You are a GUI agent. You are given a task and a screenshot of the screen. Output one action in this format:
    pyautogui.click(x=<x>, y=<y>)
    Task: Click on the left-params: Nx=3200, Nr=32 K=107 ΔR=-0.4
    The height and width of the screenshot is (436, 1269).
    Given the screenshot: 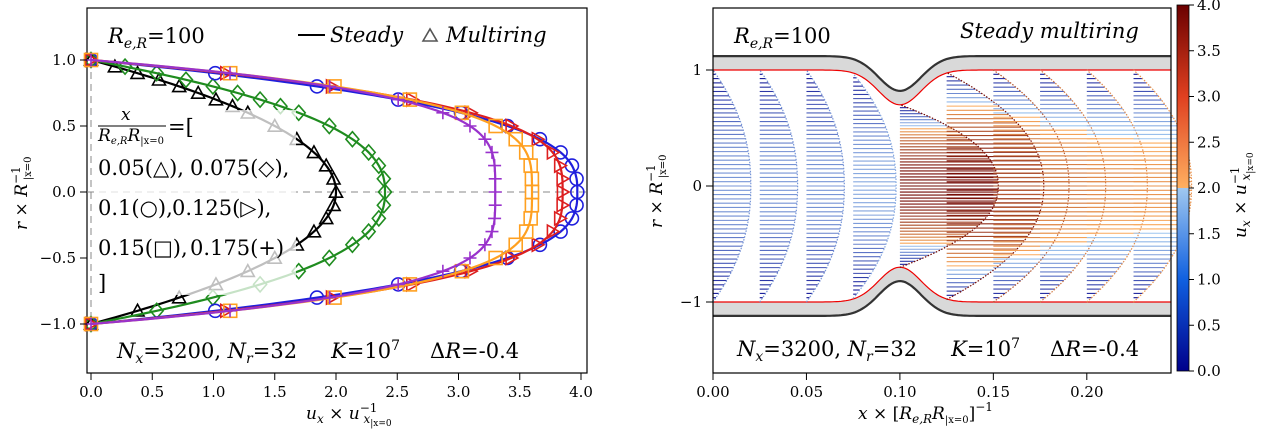 What is the action you would take?
    pyautogui.click(x=317, y=352)
    